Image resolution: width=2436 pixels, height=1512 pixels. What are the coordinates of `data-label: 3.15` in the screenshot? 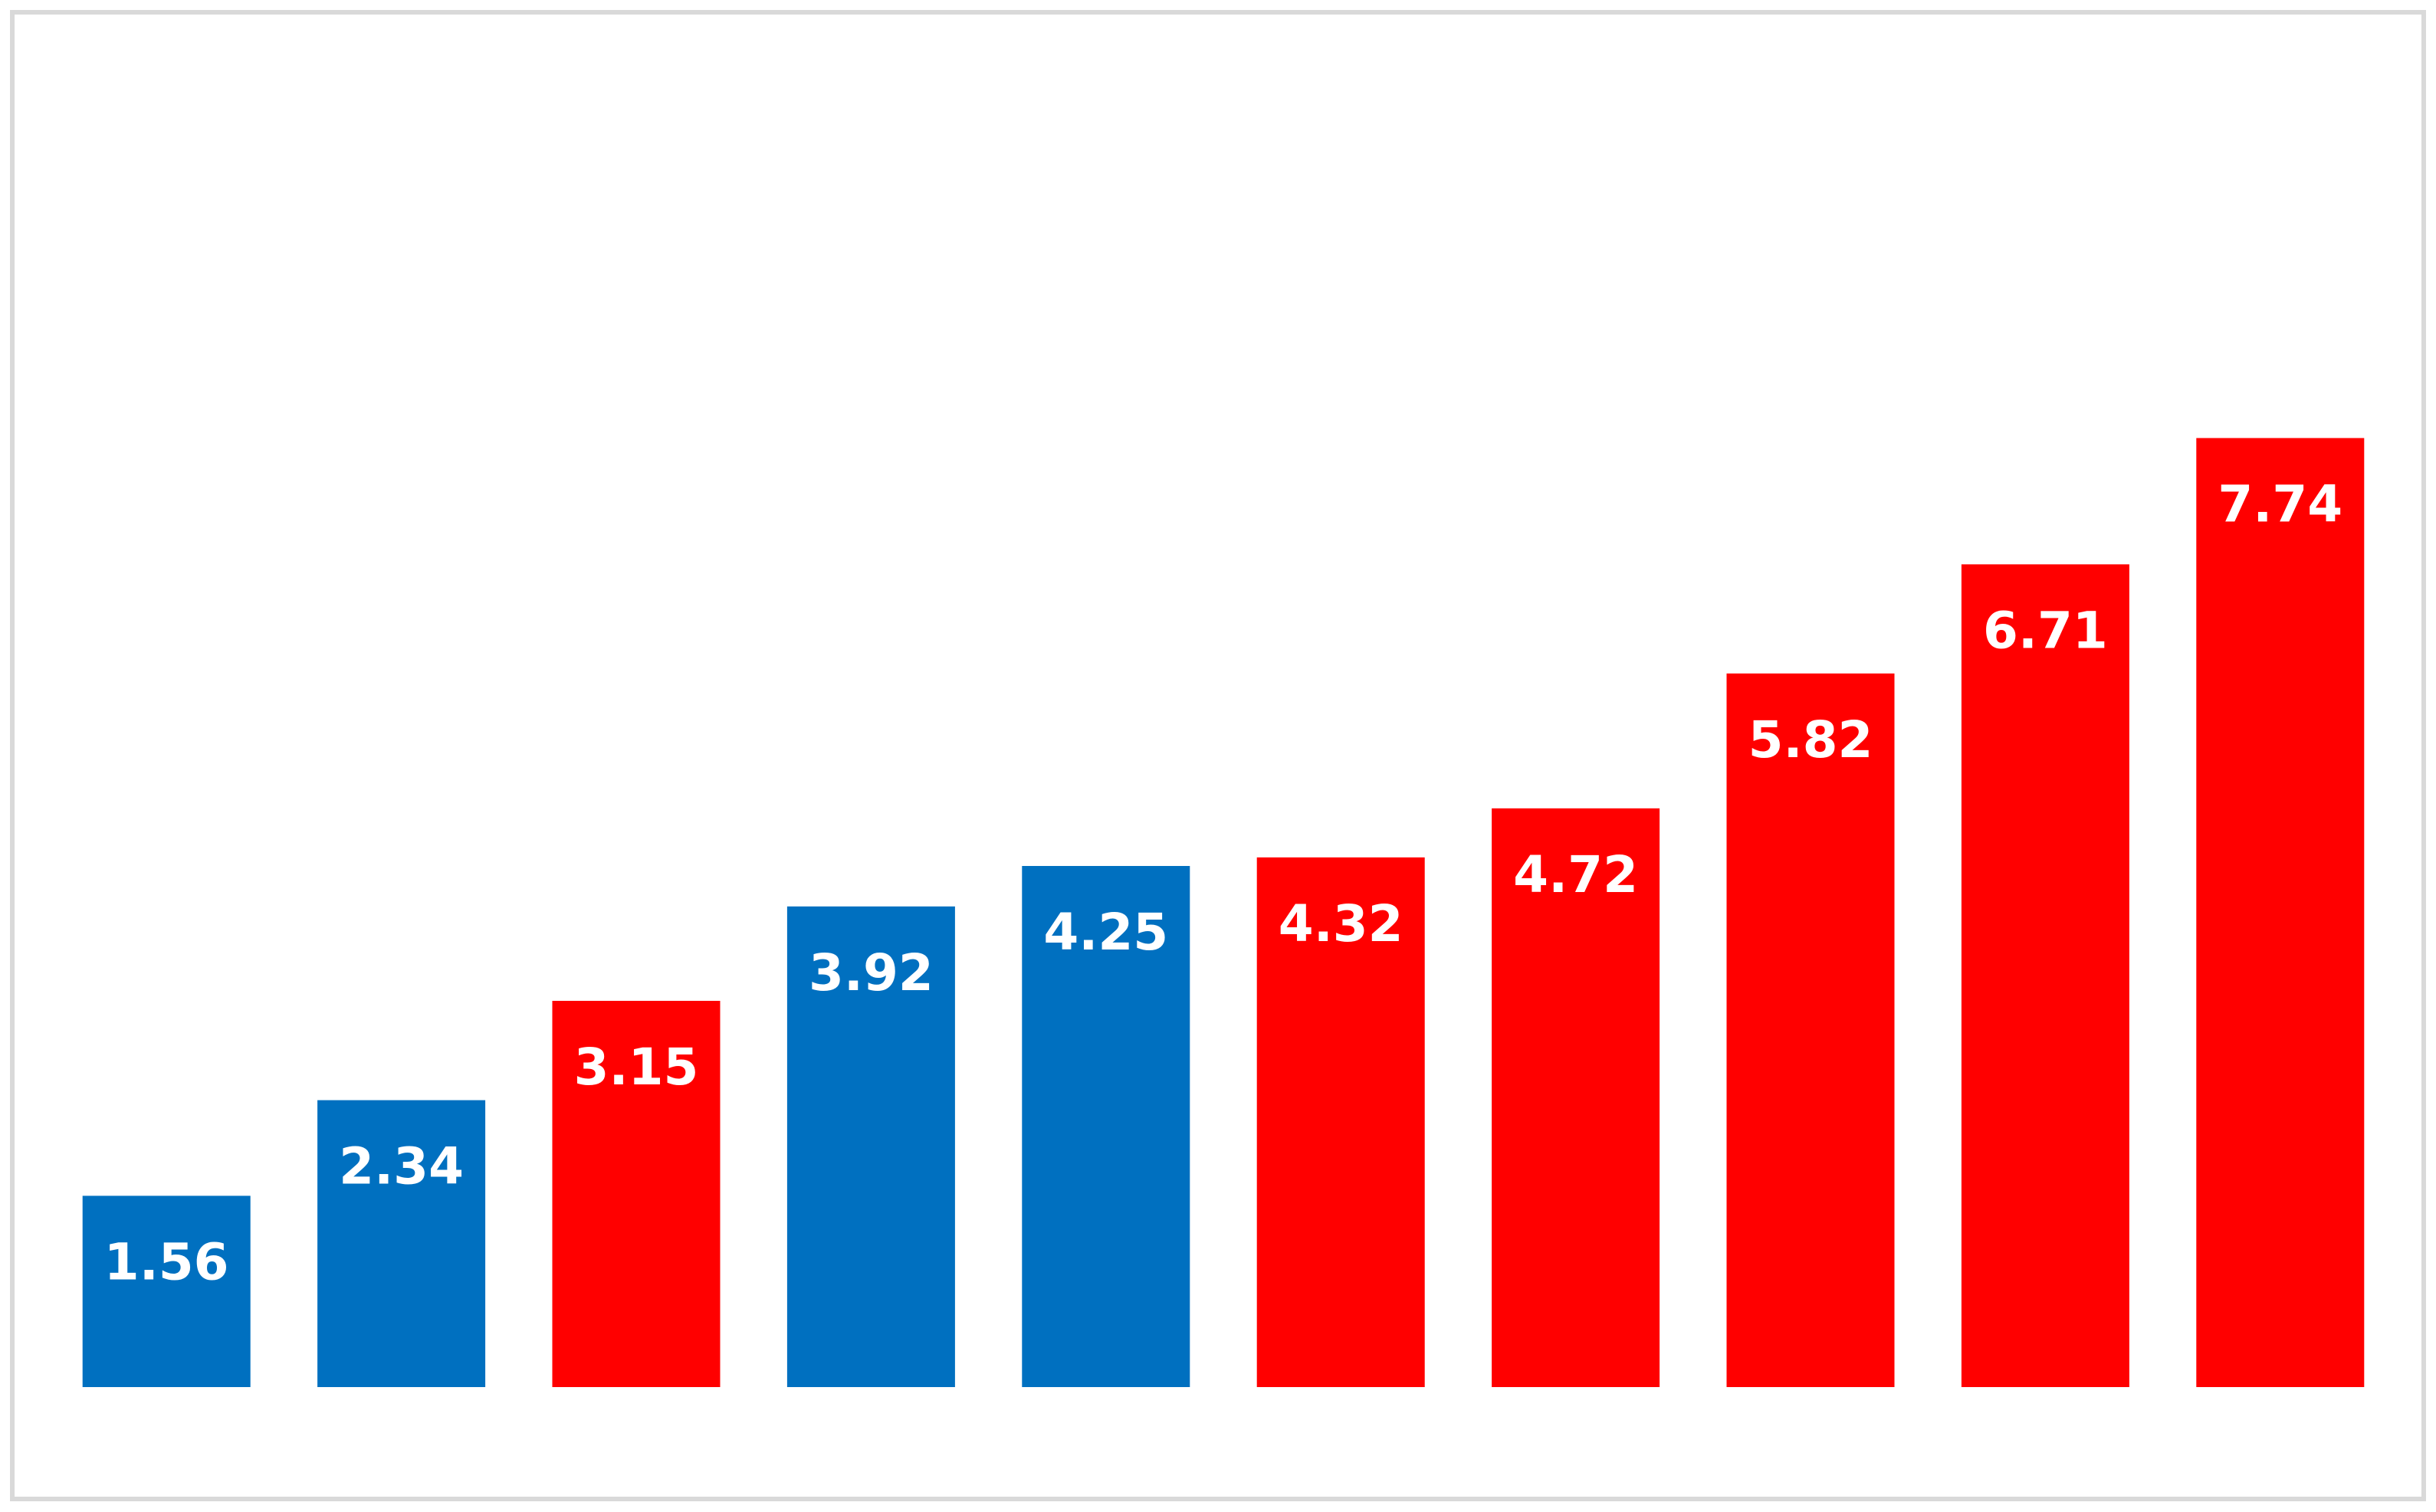 It's located at (636, 1067).